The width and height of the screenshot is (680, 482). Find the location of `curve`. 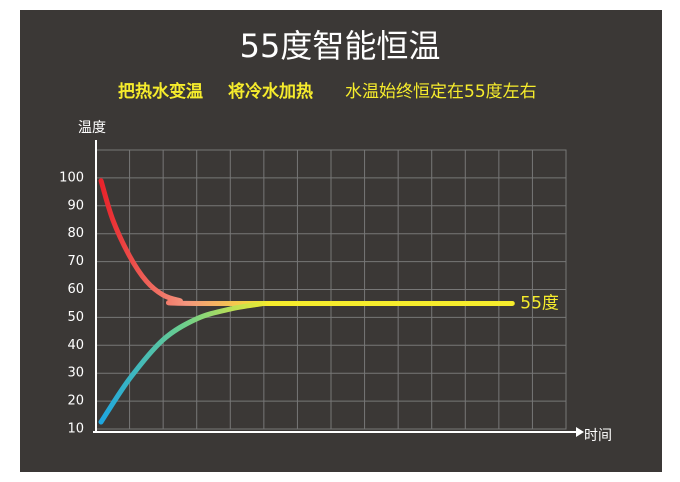

curve is located at coordinates (182, 362).